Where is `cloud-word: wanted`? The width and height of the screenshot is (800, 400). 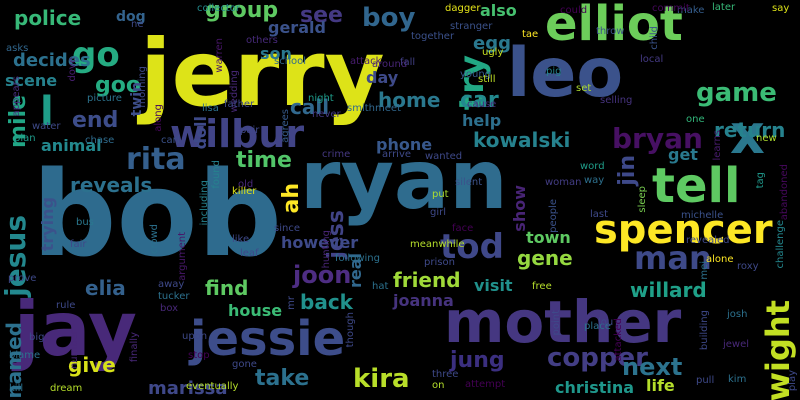
cloud-word: wanted is located at coordinates (444, 156).